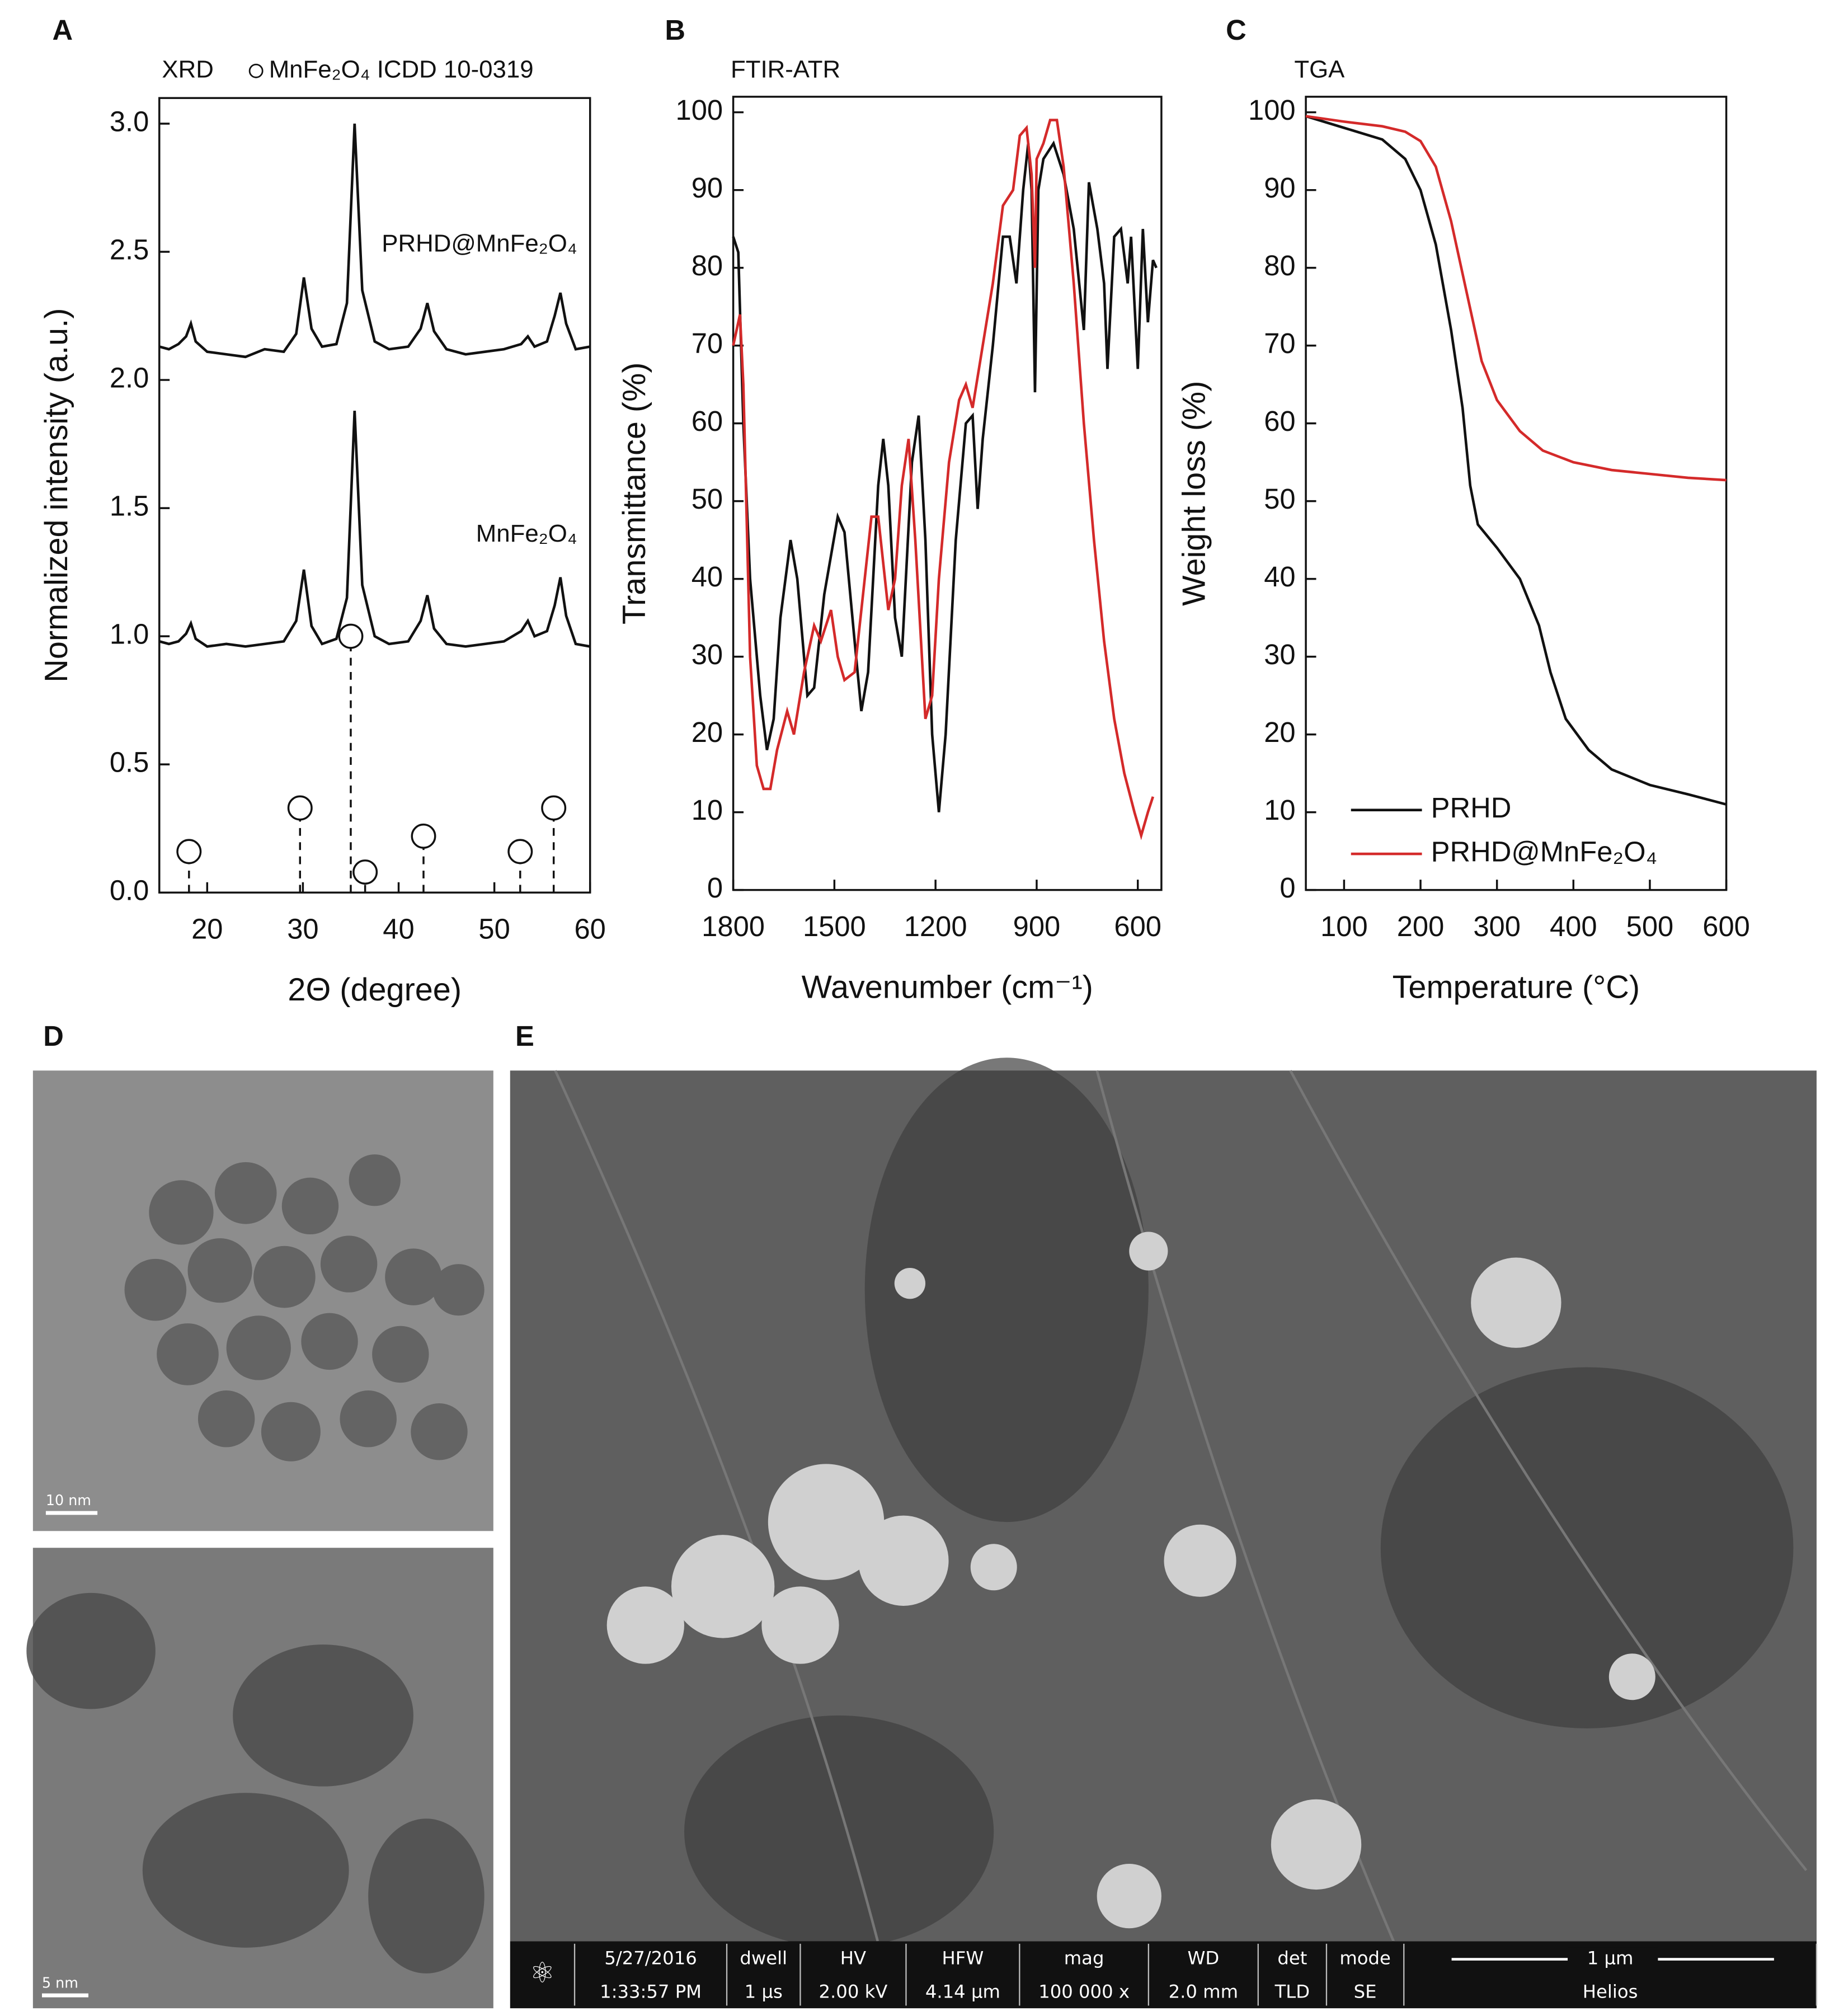  What do you see at coordinates (764, 1992) in the screenshot?
I see `info-text: 1 µs` at bounding box center [764, 1992].